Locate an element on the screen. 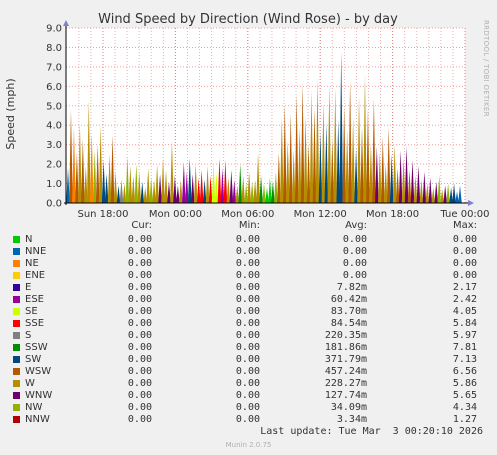 The image size is (497, 455). legend-avg: 7.82m is located at coordinates (351, 287).